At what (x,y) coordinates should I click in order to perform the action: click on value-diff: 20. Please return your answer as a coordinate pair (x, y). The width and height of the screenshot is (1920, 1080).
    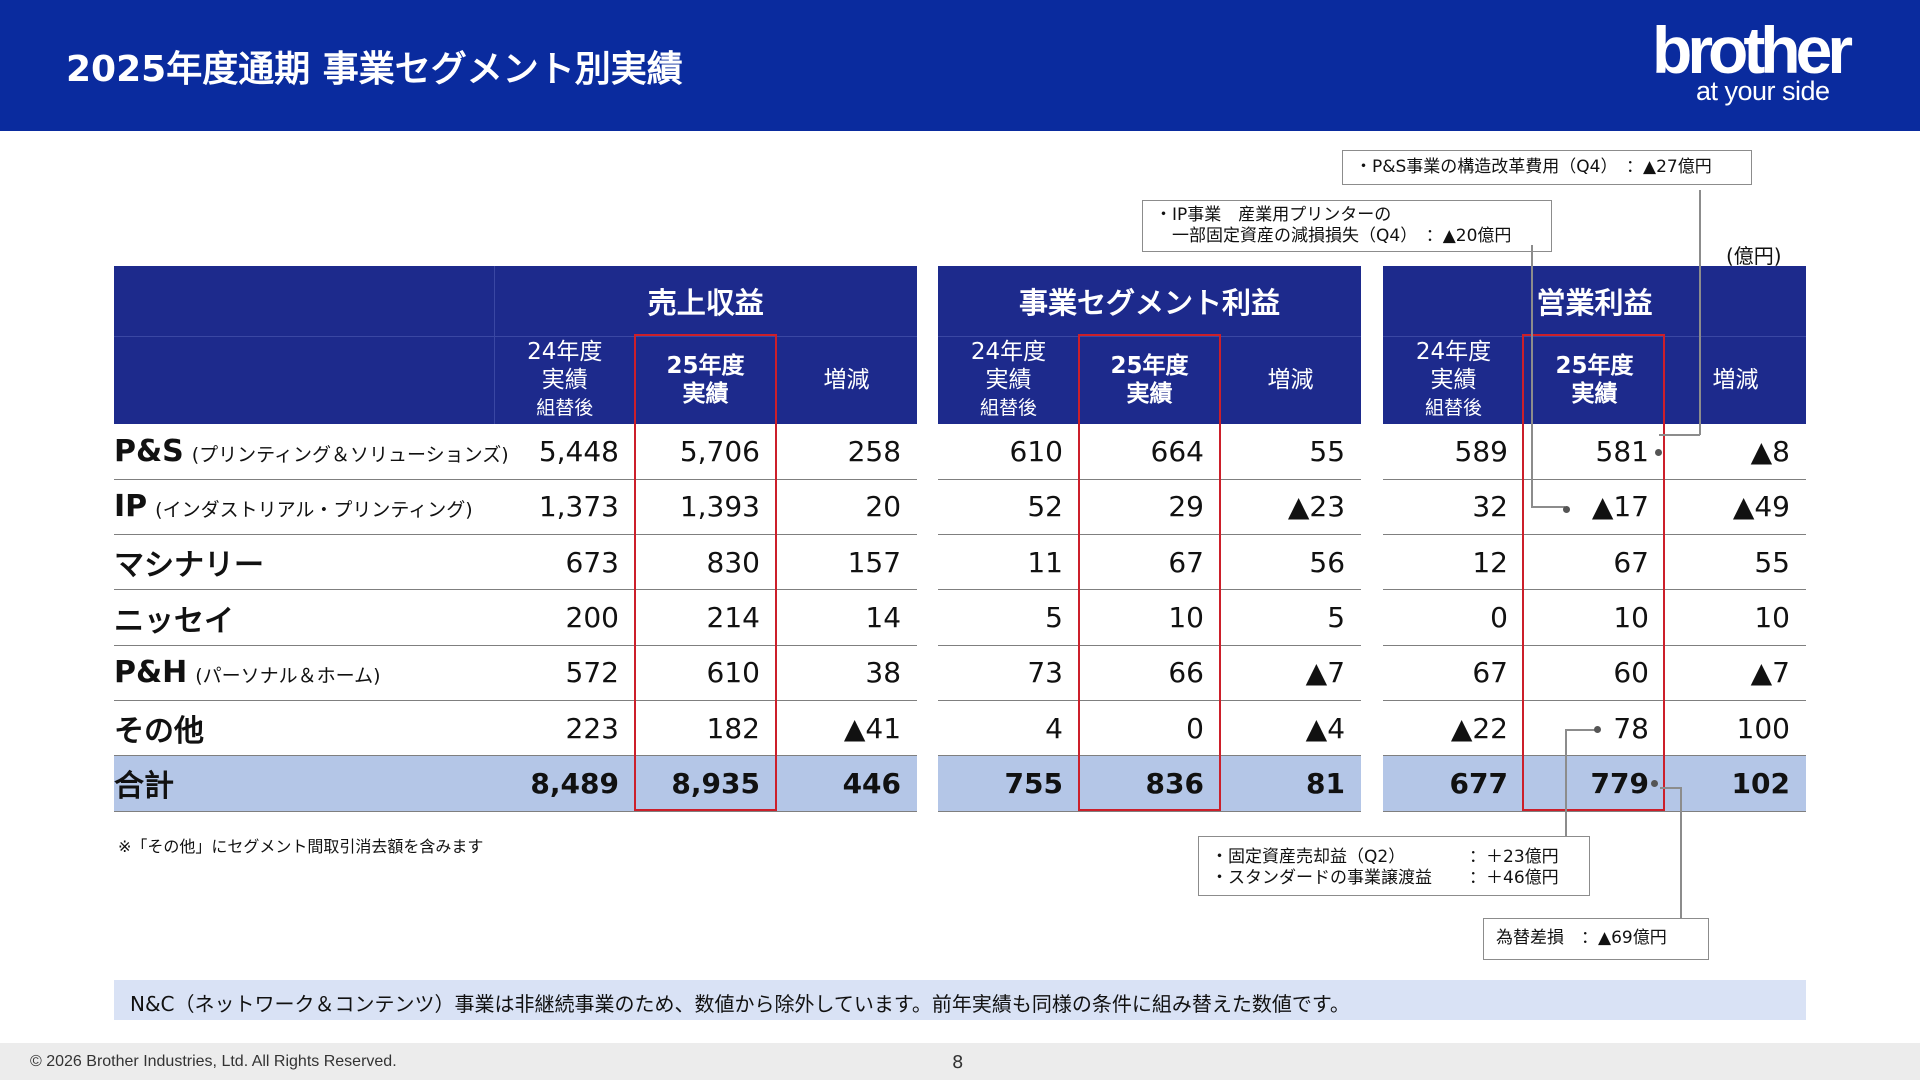
    Looking at the image, I should click on (847, 507).